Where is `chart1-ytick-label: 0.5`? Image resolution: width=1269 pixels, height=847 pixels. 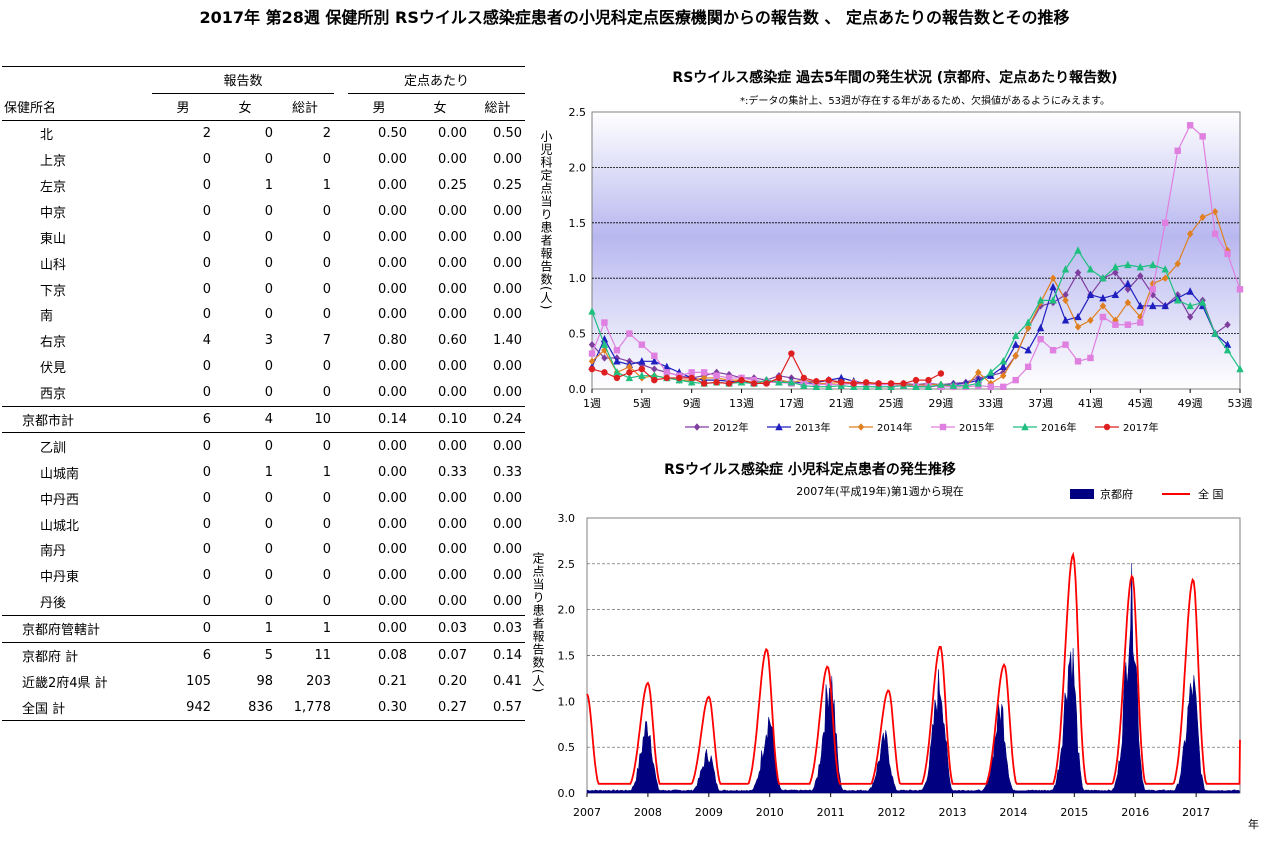
chart1-ytick-label: 0.5 is located at coordinates (578, 334).